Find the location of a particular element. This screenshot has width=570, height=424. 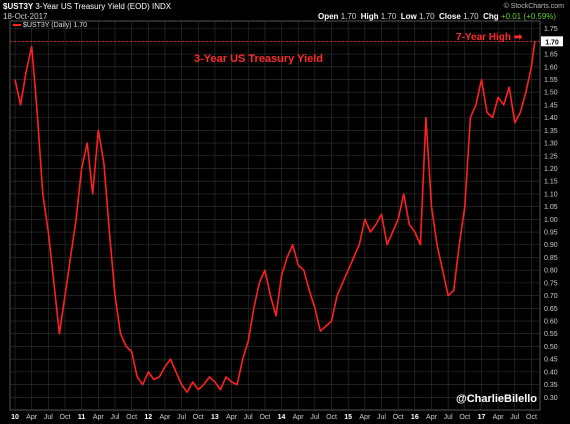

x-tick-label: 17 is located at coordinates (482, 417).